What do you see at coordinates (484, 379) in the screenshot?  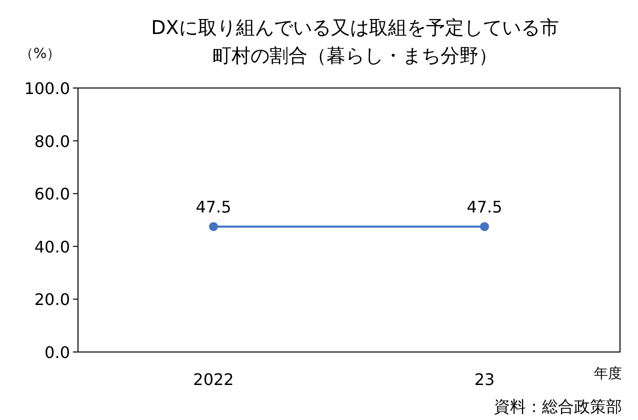 I see `x-tick-label: 23` at bounding box center [484, 379].